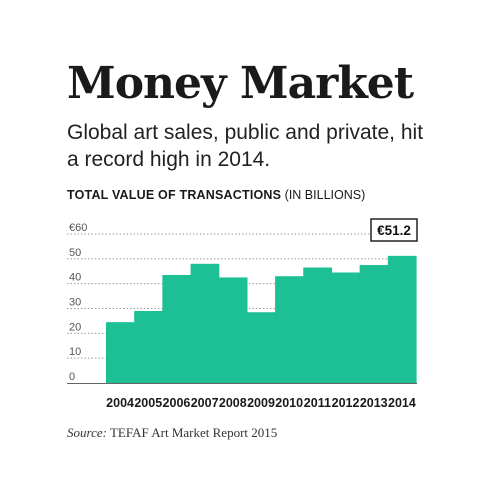  Describe the element at coordinates (192, 432) in the screenshot. I see `source-text: TEFAF Art Market Report 2015` at that location.